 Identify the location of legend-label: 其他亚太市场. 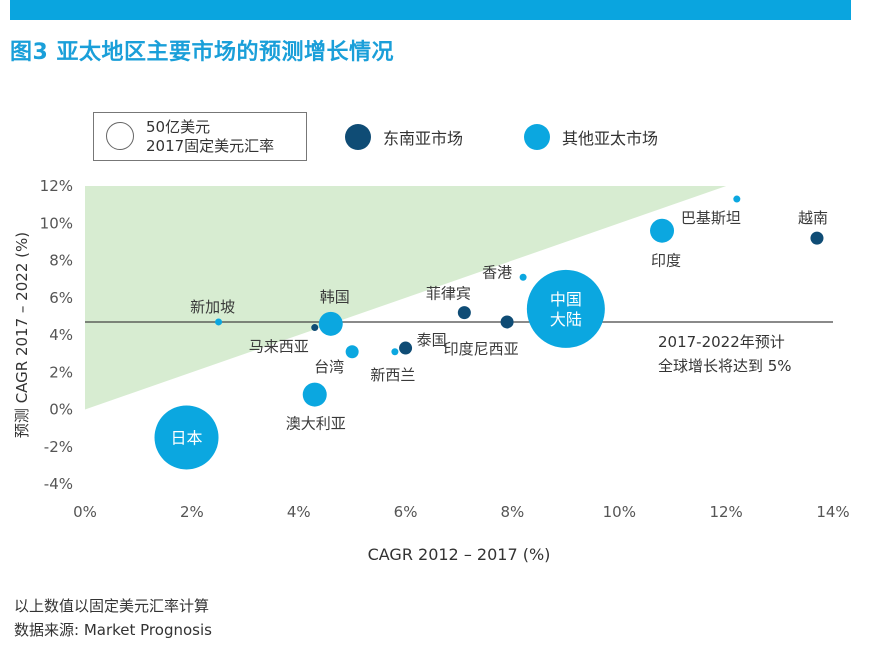
(610, 138).